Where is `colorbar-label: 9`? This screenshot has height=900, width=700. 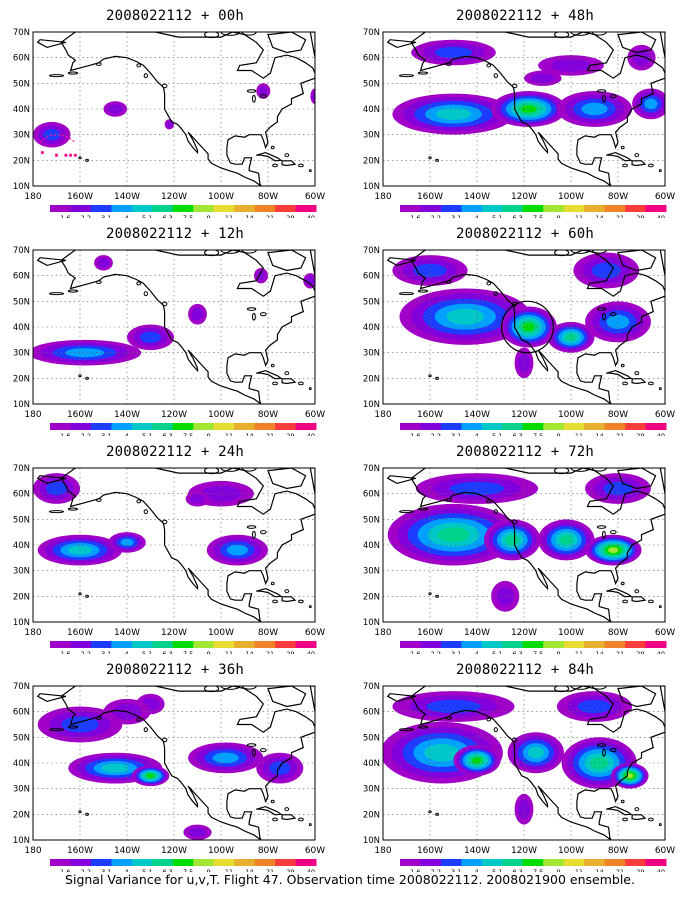 colorbar-label: 9 is located at coordinates (559, 870).